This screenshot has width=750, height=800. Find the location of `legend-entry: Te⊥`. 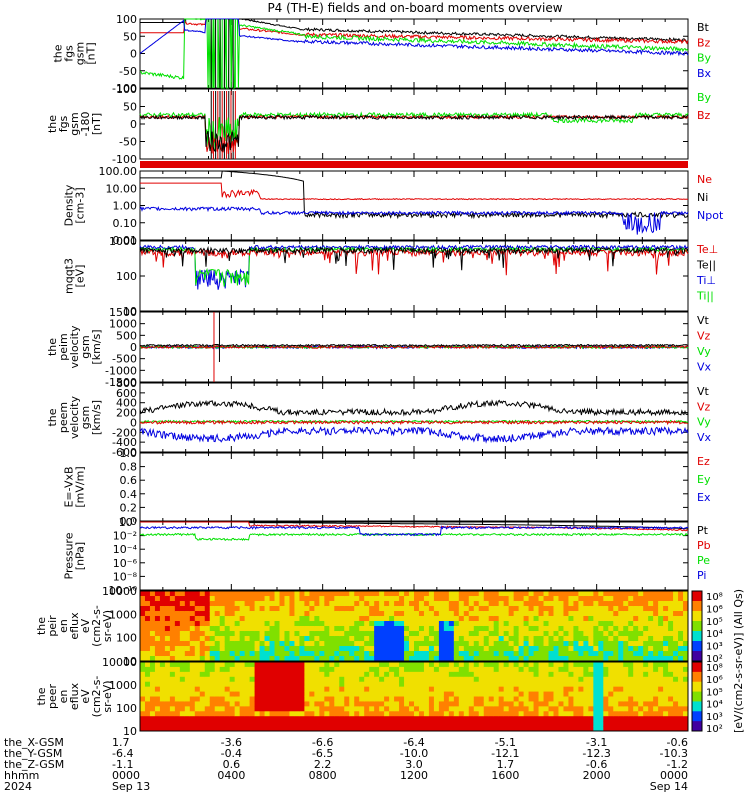

legend-entry: Te⊥ is located at coordinates (707, 249).